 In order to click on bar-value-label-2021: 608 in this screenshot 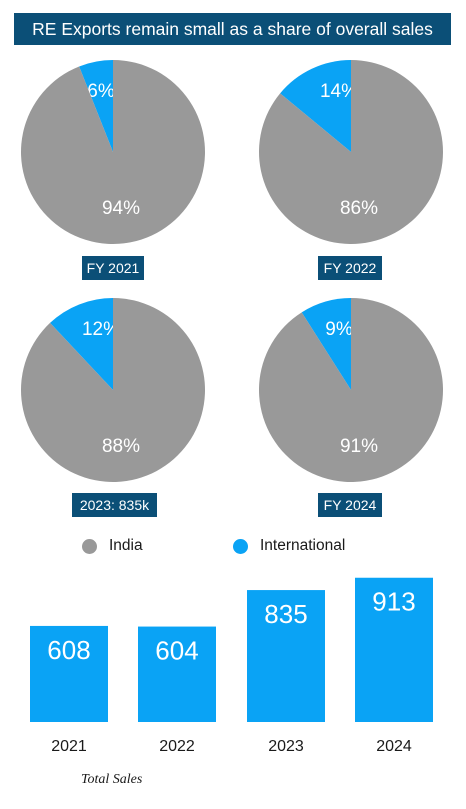, I will do `click(68, 650)`.